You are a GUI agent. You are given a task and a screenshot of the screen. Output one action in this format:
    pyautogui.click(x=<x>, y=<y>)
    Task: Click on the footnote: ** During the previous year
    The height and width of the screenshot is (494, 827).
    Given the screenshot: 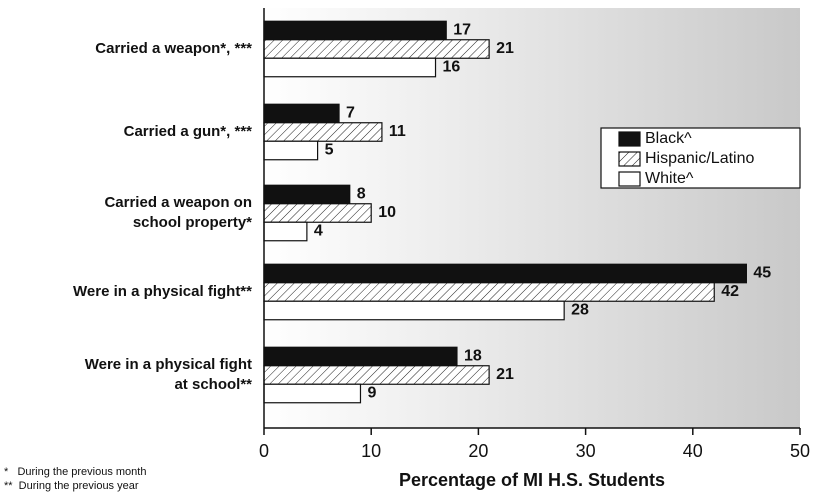 What is the action you would take?
    pyautogui.click(x=71, y=486)
    